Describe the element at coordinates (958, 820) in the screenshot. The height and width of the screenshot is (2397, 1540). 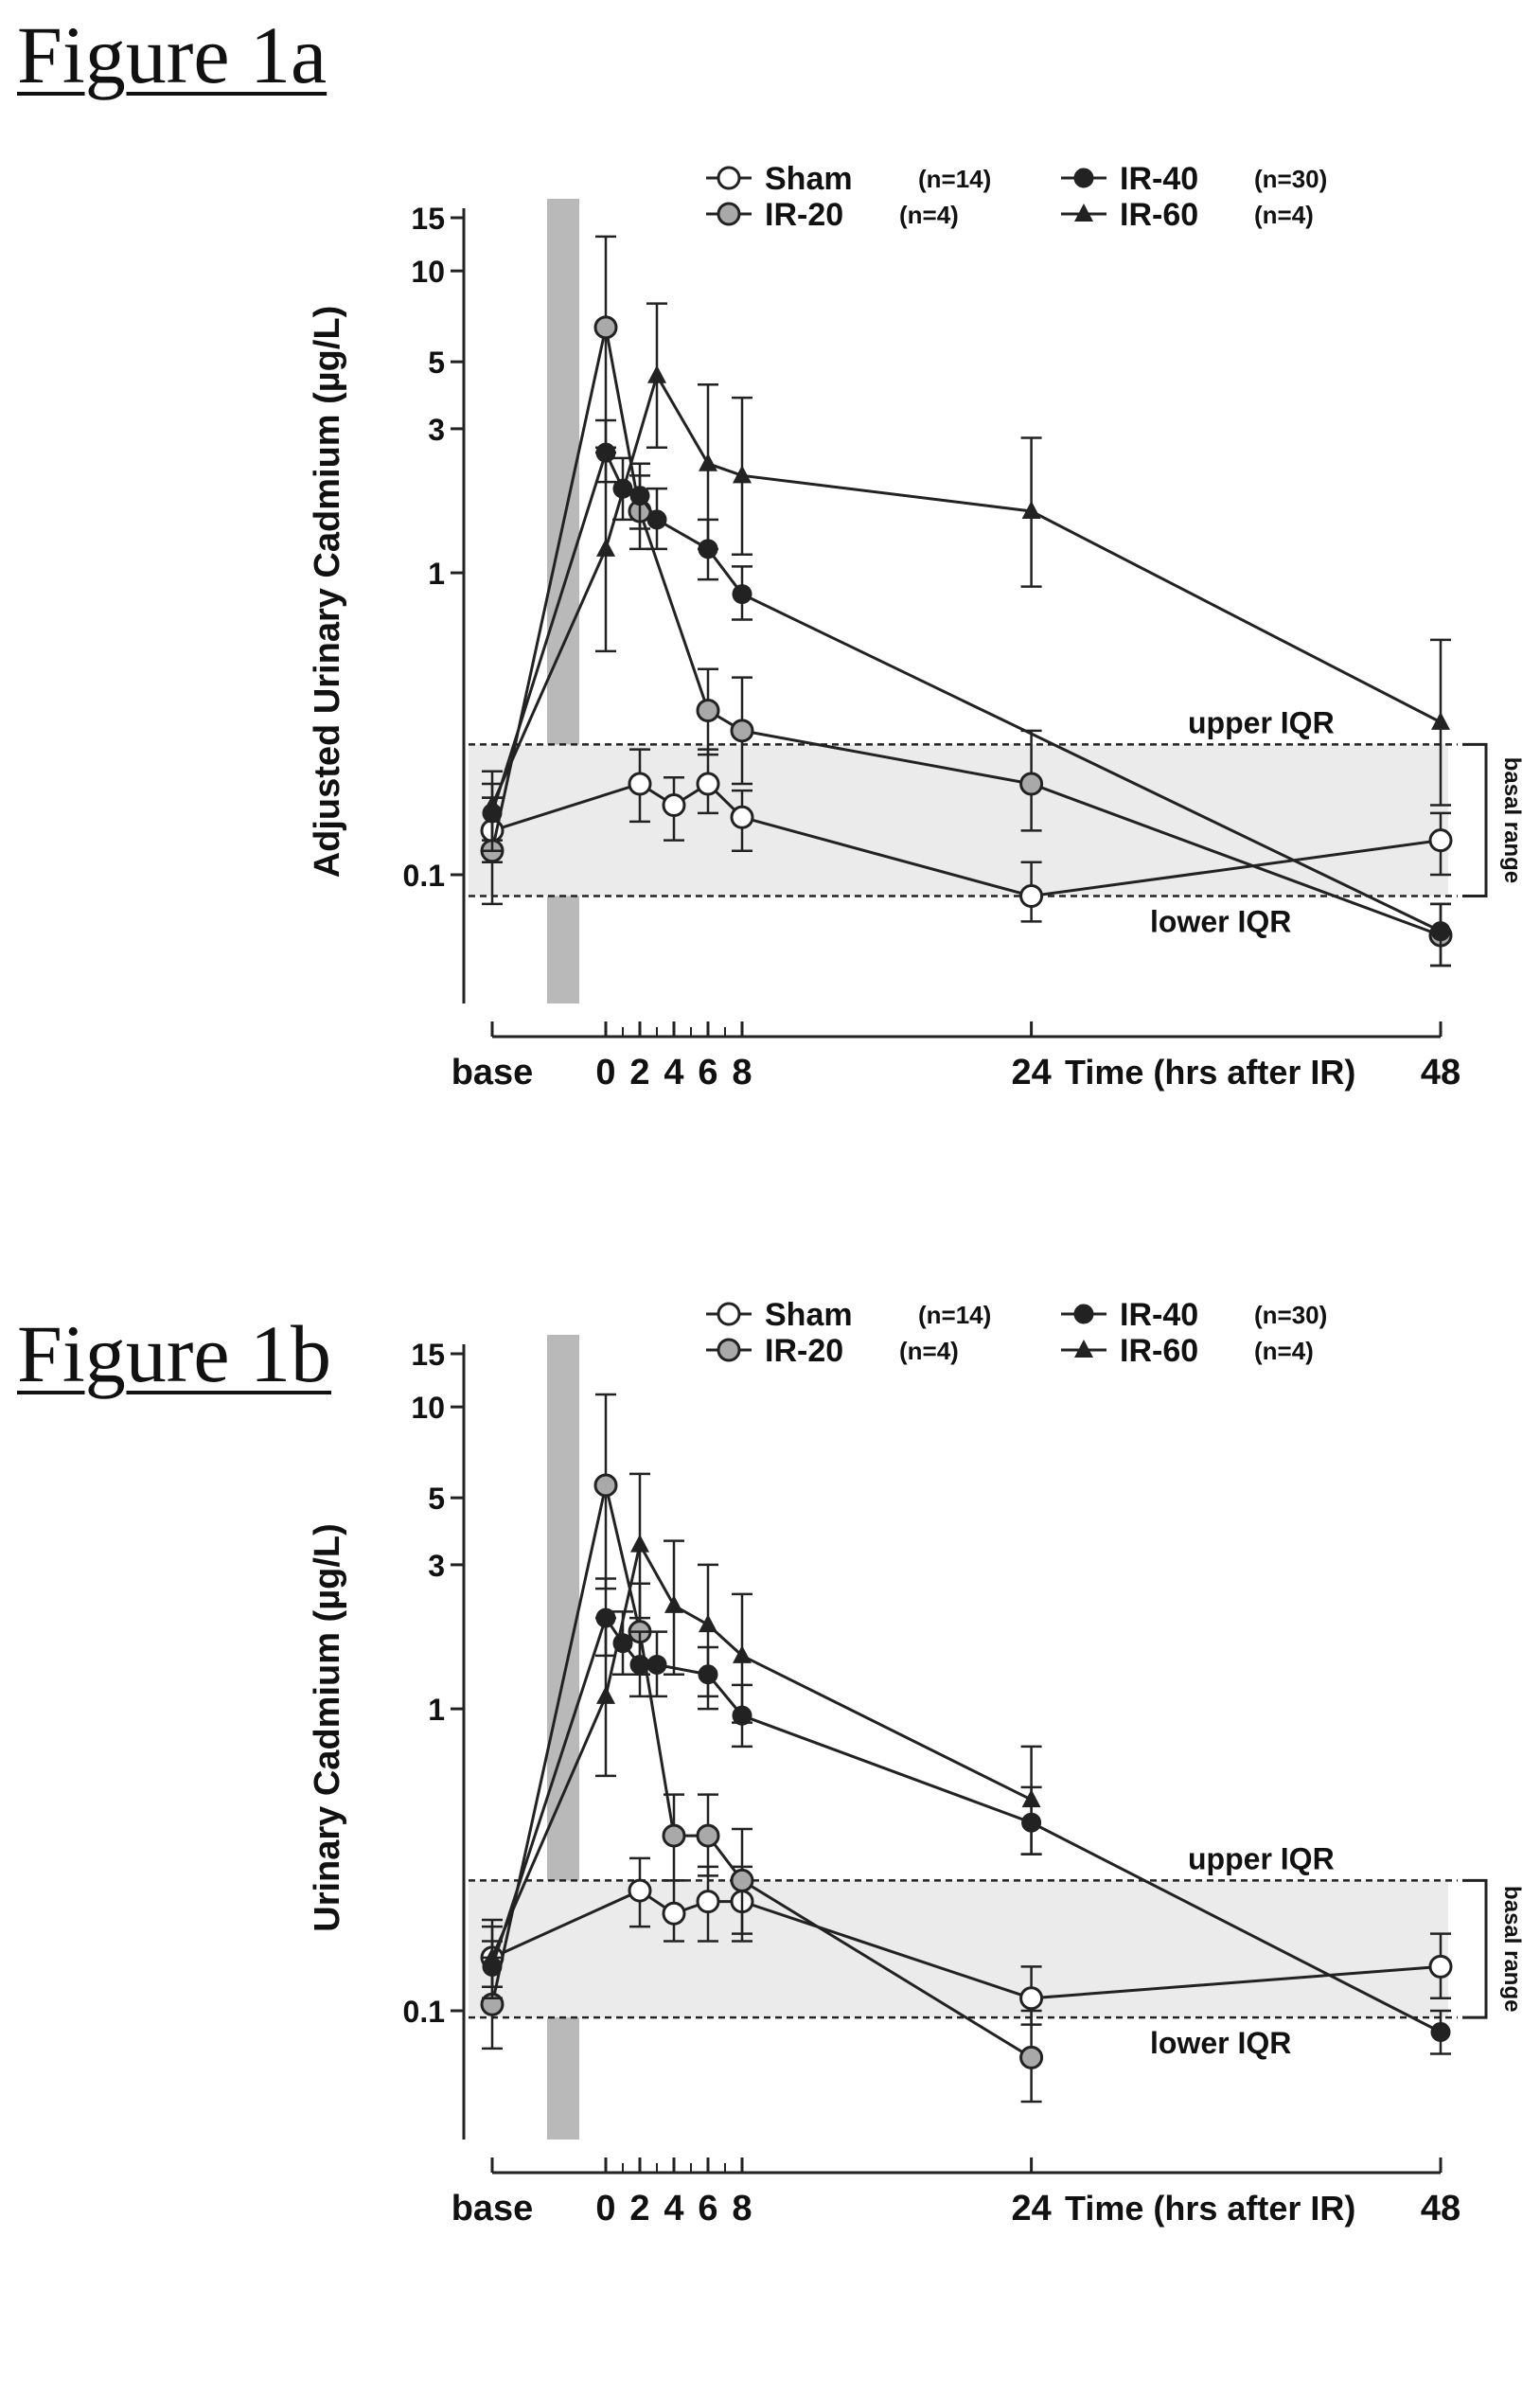
I see `basal-range-band` at that location.